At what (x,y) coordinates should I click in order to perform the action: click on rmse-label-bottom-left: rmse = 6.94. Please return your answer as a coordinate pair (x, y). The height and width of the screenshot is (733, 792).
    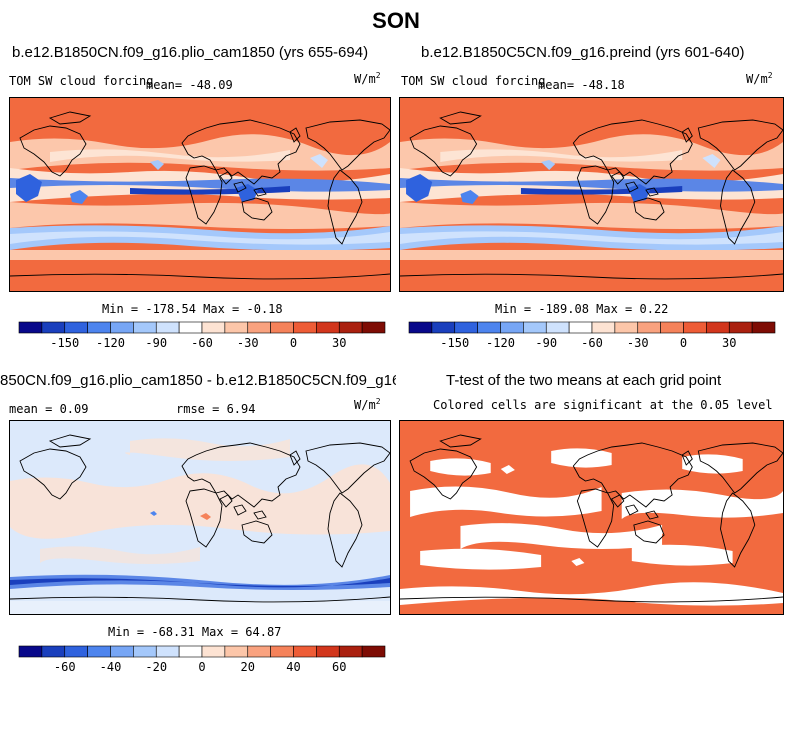
    Looking at the image, I should click on (216, 409).